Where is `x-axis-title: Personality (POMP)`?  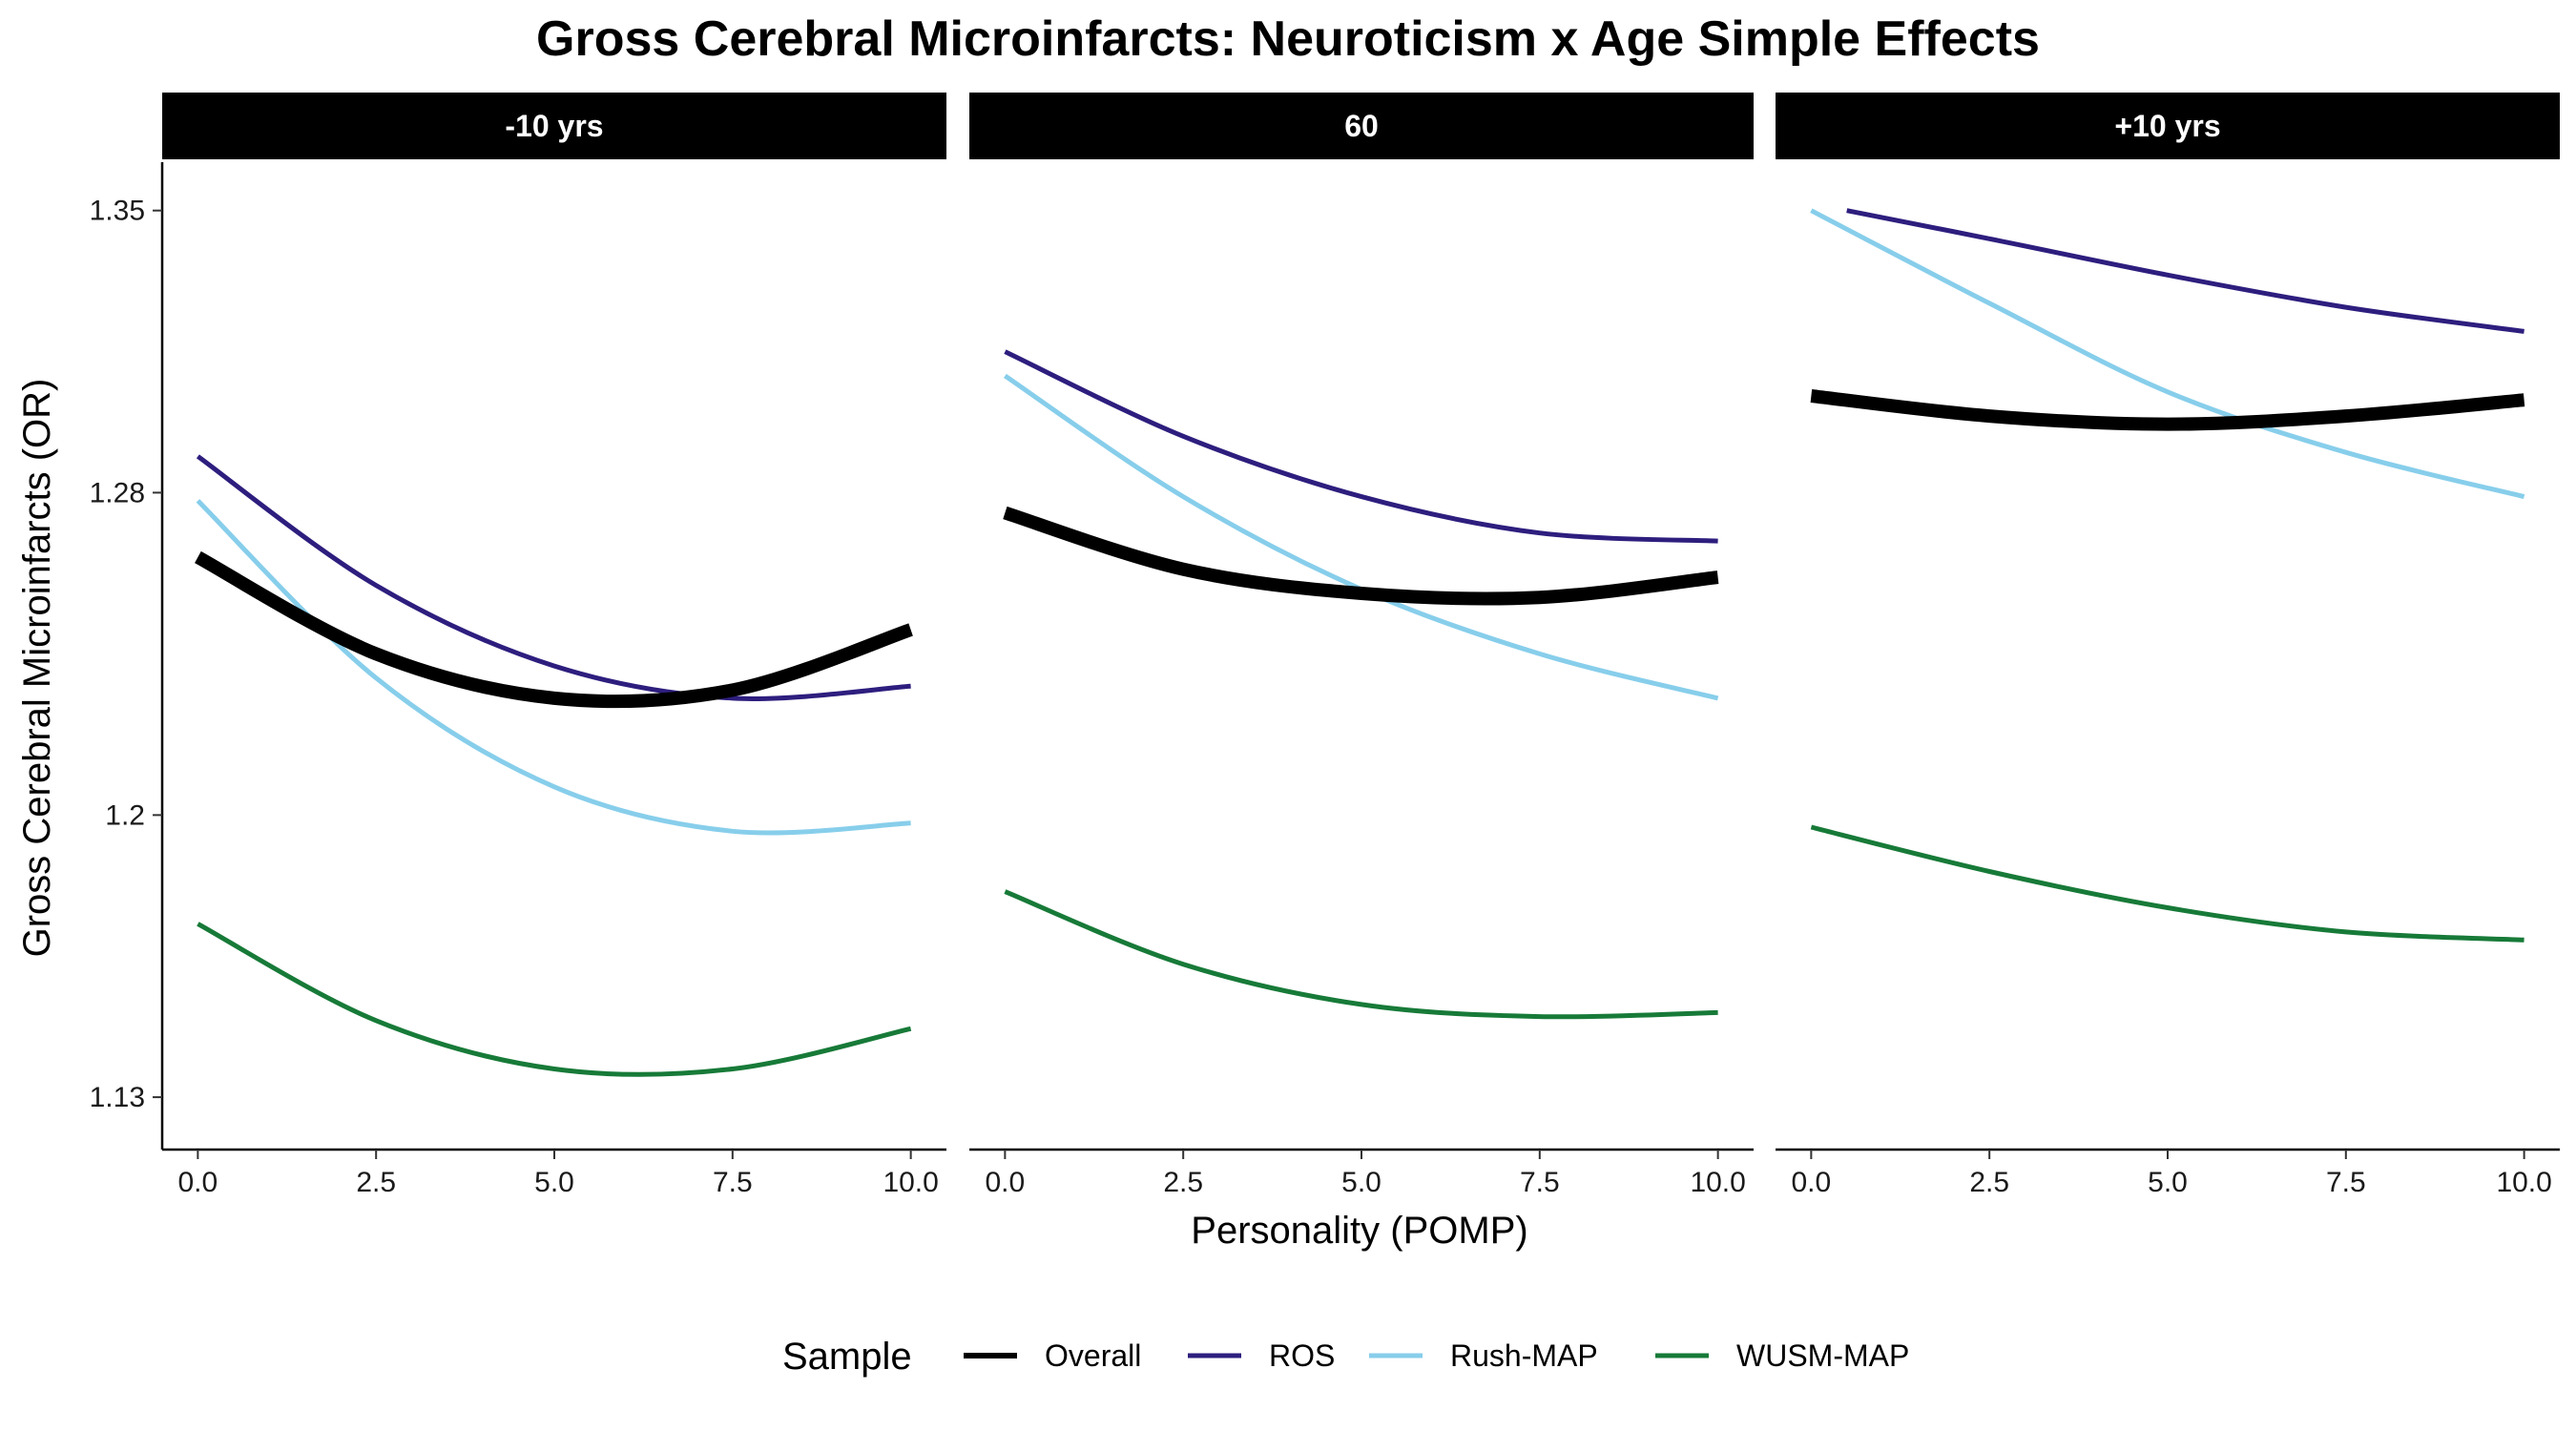 x-axis-title: Personality (POMP) is located at coordinates (1359, 1231).